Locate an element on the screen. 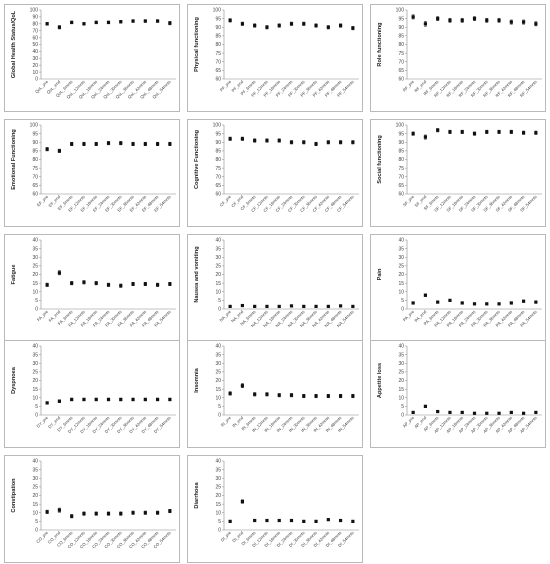  x-tick-label: DI_pre is located at coordinates (226, 536).